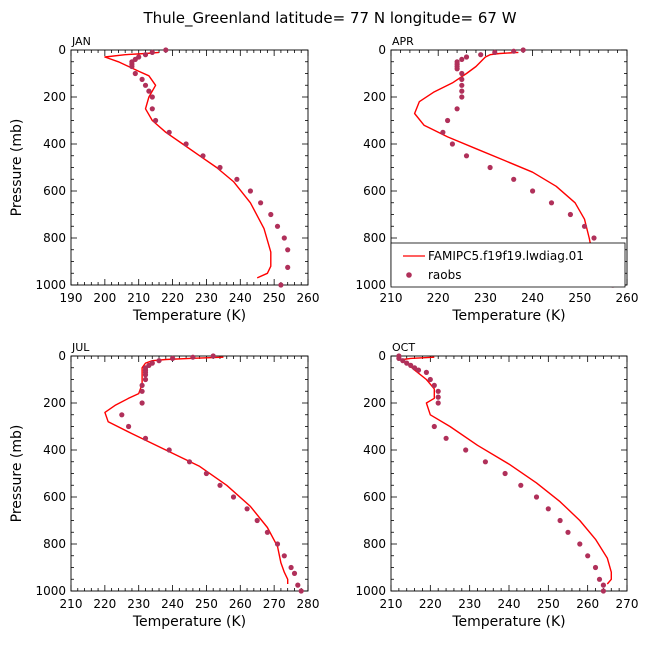  What do you see at coordinates (189, 167) in the screenshot?
I see `panel-frame-jan` at bounding box center [189, 167].